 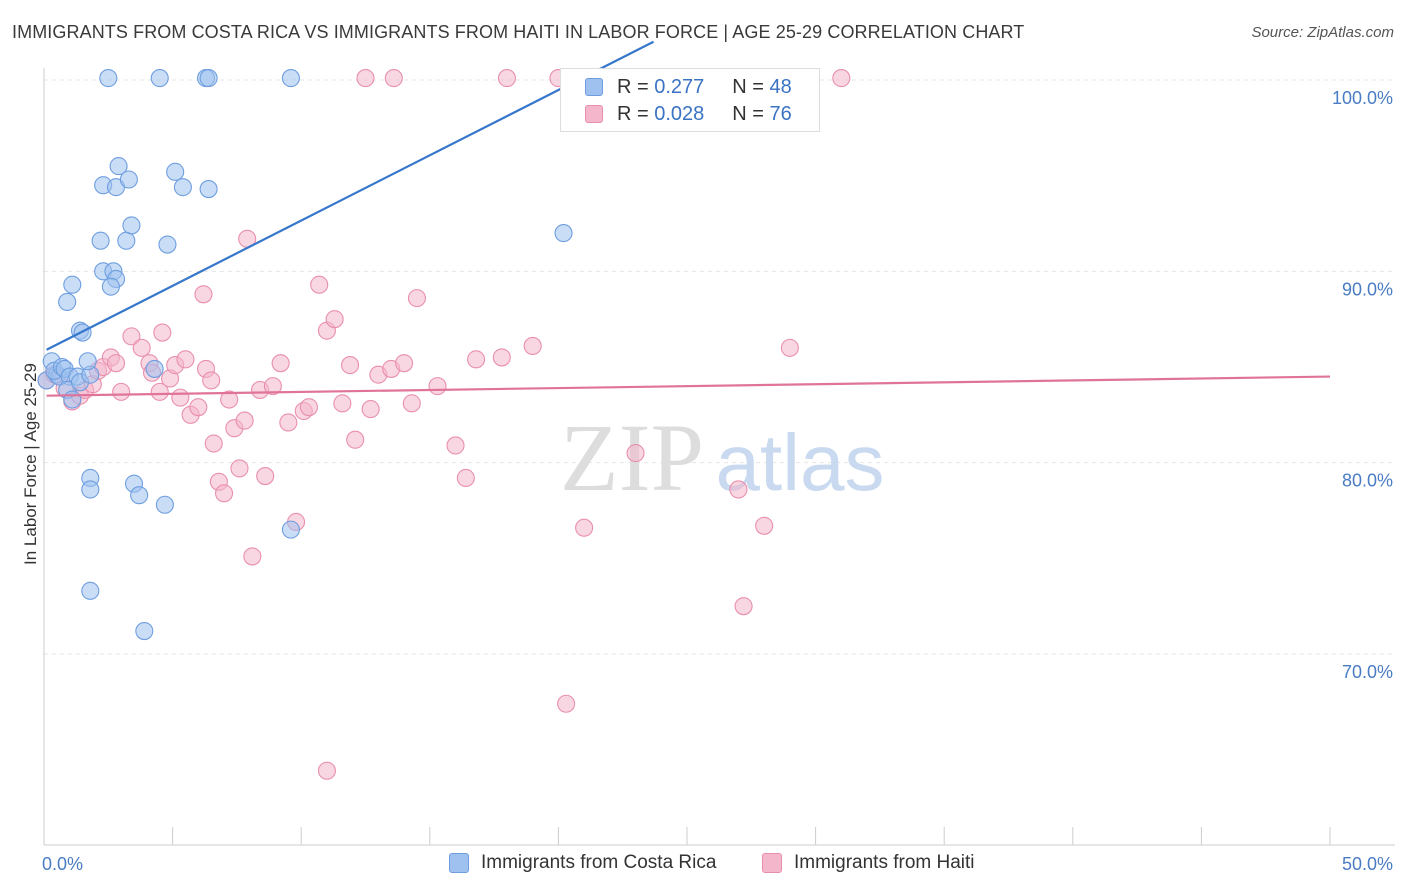 What do you see at coordinates (599, 862) in the screenshot?
I see `legend-label-costa-rica: Immigrants from Costa Rica` at bounding box center [599, 862].